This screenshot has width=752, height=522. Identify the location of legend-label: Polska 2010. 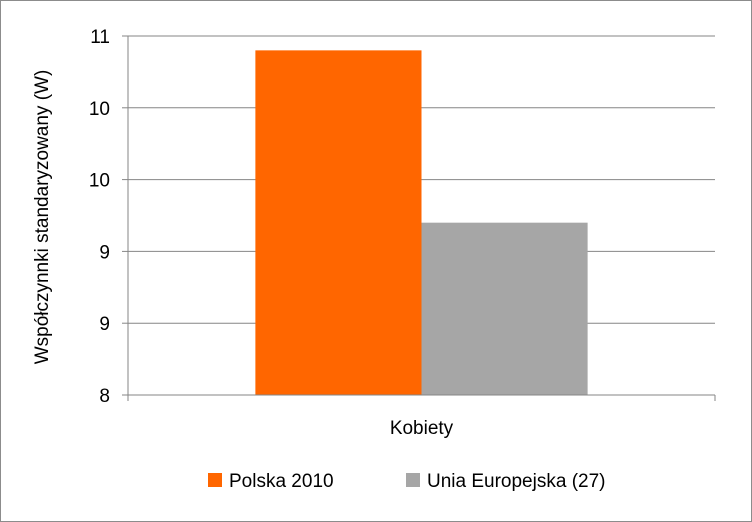
(281, 481).